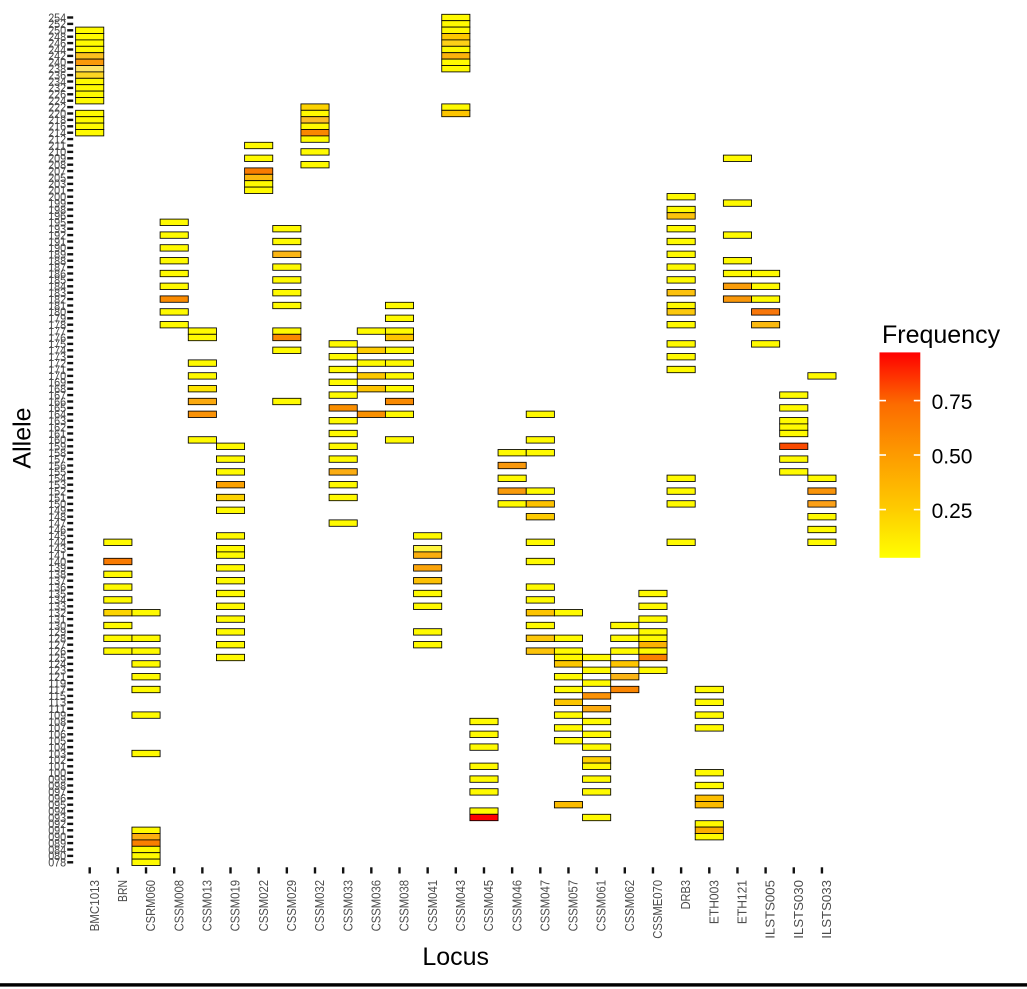 The image size is (1027, 989). What do you see at coordinates (57, 248) in the screenshot?
I see `svg-text: 190` at bounding box center [57, 248].